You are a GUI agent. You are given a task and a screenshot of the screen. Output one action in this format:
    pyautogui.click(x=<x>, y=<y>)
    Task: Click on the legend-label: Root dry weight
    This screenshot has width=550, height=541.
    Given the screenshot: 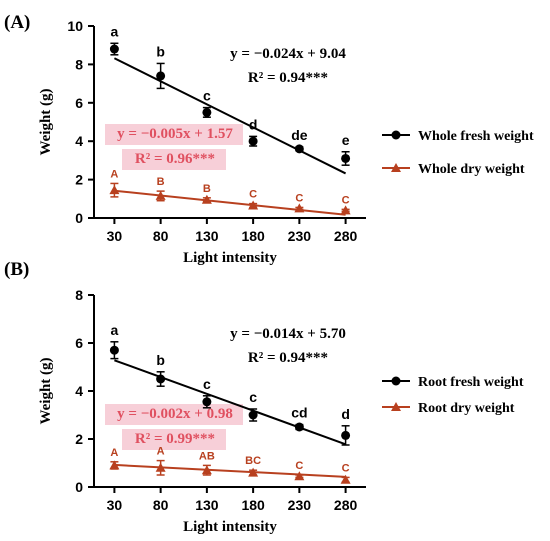 What is the action you would take?
    pyautogui.click(x=466, y=408)
    